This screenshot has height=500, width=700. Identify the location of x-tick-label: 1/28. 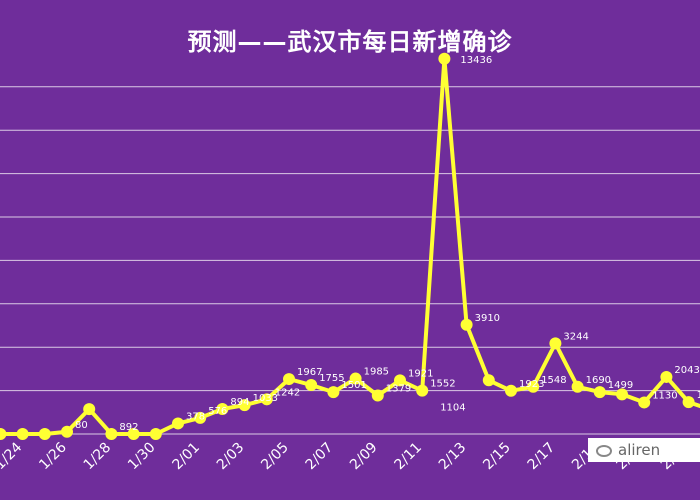
(98, 457).